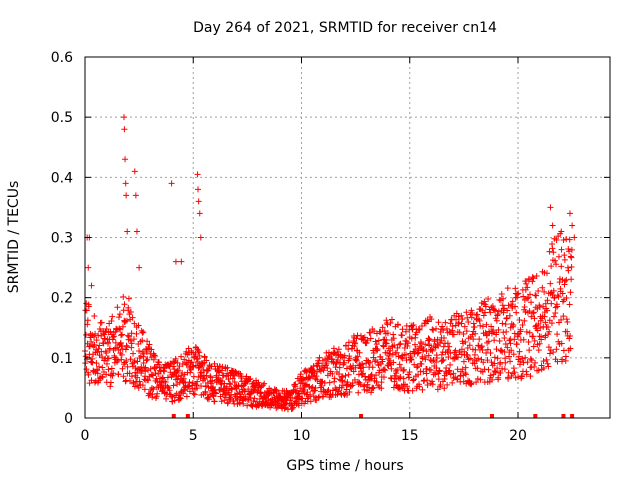 The image size is (640, 480). I want to click on y-axis-label: SRMTID / TECUs, so click(14, 237).